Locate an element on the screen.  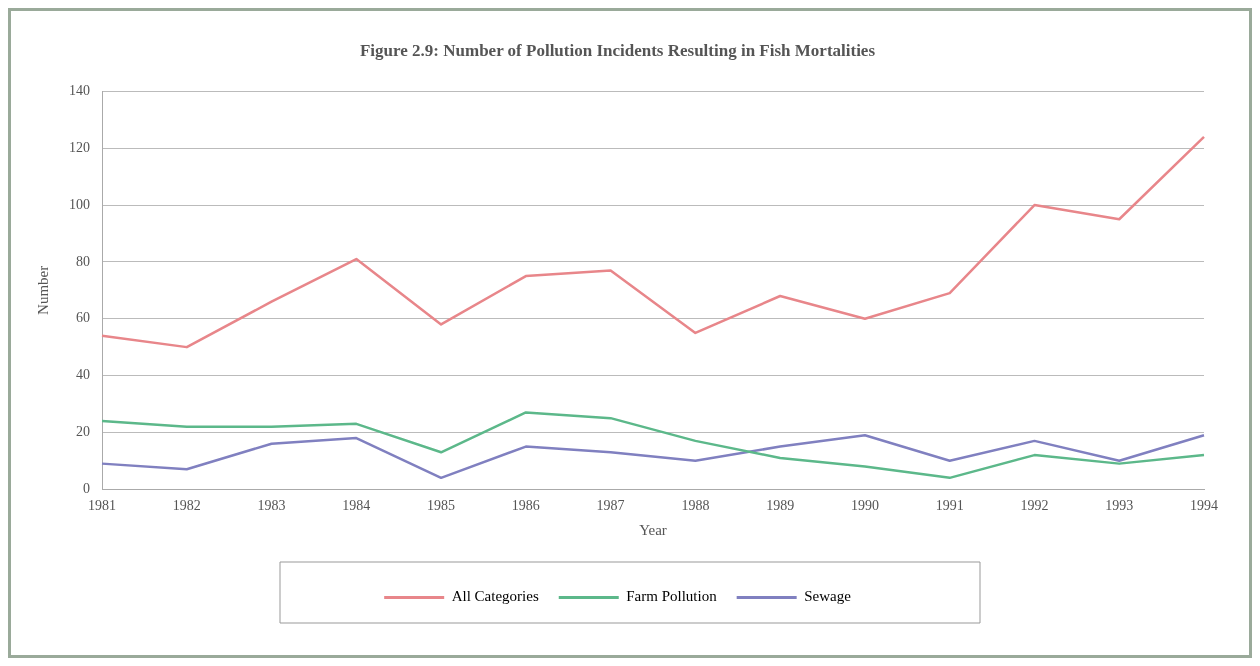
x-tick-label: 1987 is located at coordinates (610, 506).